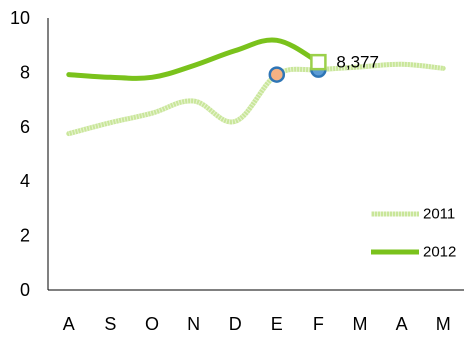  I want to click on x-tick-label: F, so click(318, 324).